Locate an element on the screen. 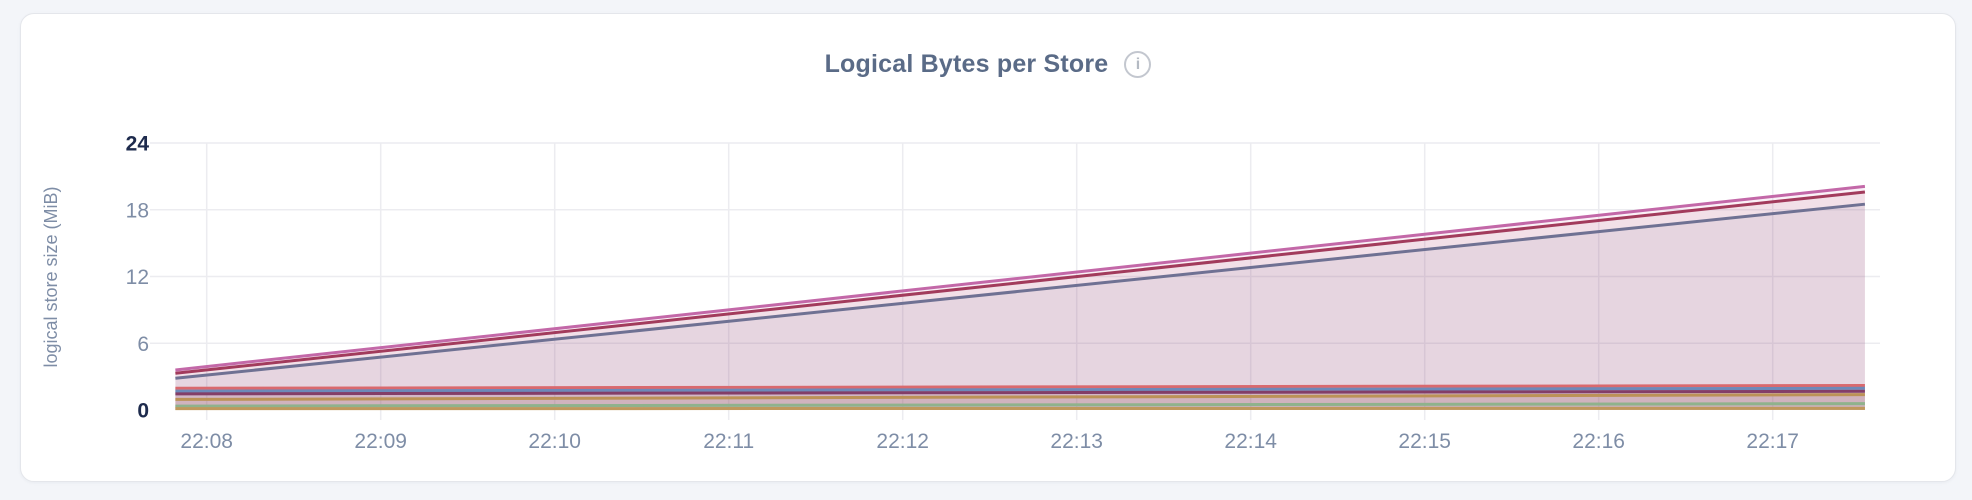 The image size is (1972, 500). x-tick-label: 22:12 is located at coordinates (902, 441).